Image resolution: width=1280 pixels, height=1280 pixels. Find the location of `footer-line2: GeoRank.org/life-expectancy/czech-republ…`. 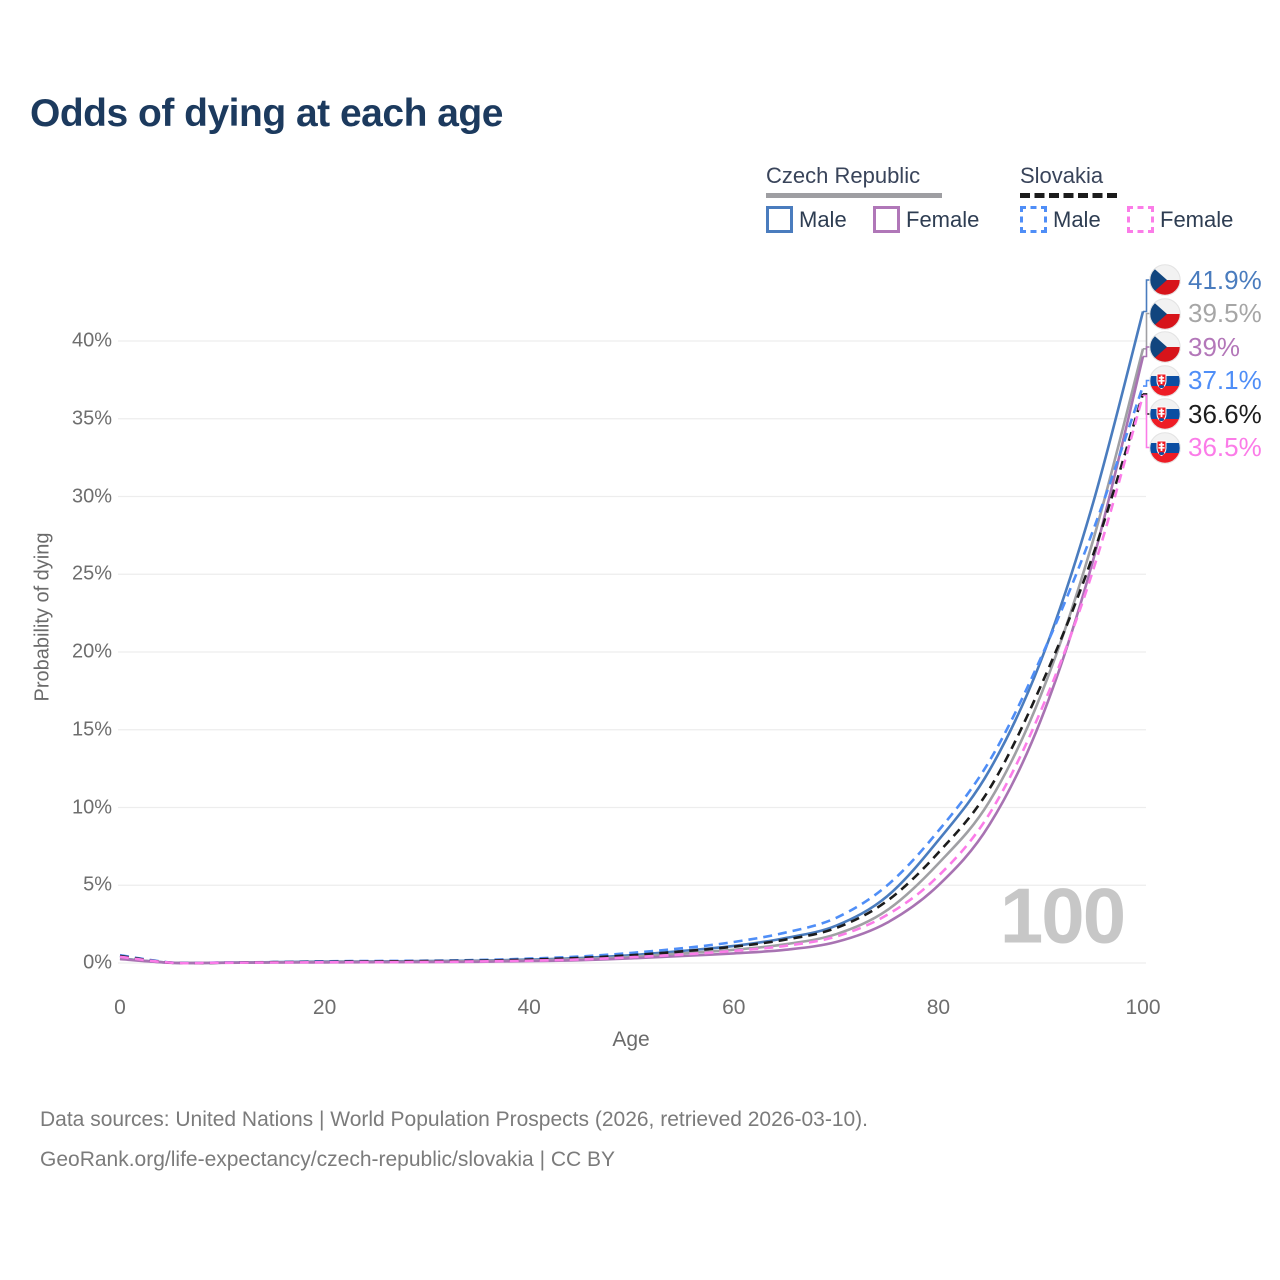

footer-line2: GeoRank.org/life-expectancy/czech-republ… is located at coordinates (328, 1159).